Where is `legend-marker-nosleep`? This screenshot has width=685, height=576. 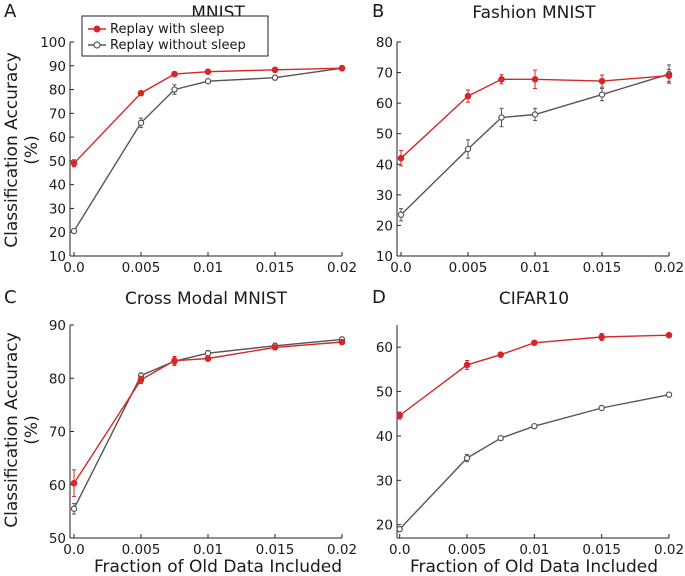
legend-marker-nosleep is located at coordinates (97, 45).